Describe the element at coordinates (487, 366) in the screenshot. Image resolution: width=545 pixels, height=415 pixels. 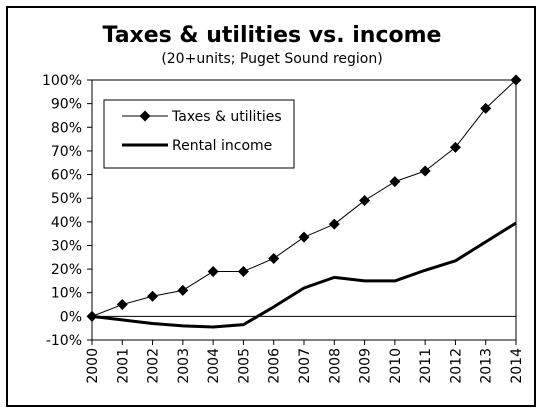
I see `x-tick-label: 2013` at that location.